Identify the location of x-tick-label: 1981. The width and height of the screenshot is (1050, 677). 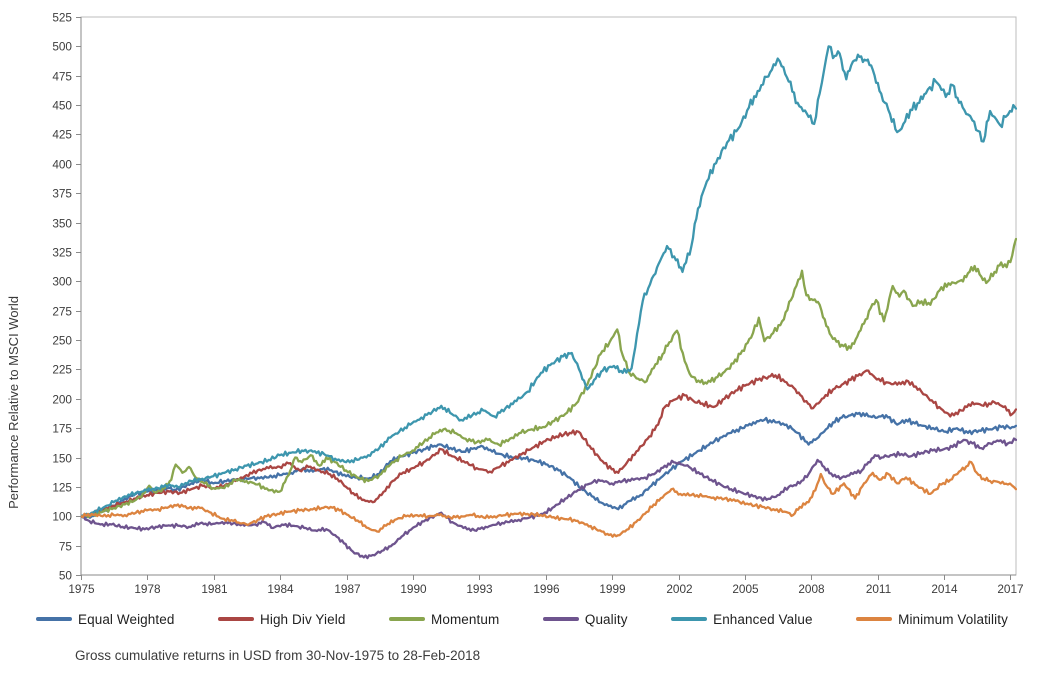
(214, 589).